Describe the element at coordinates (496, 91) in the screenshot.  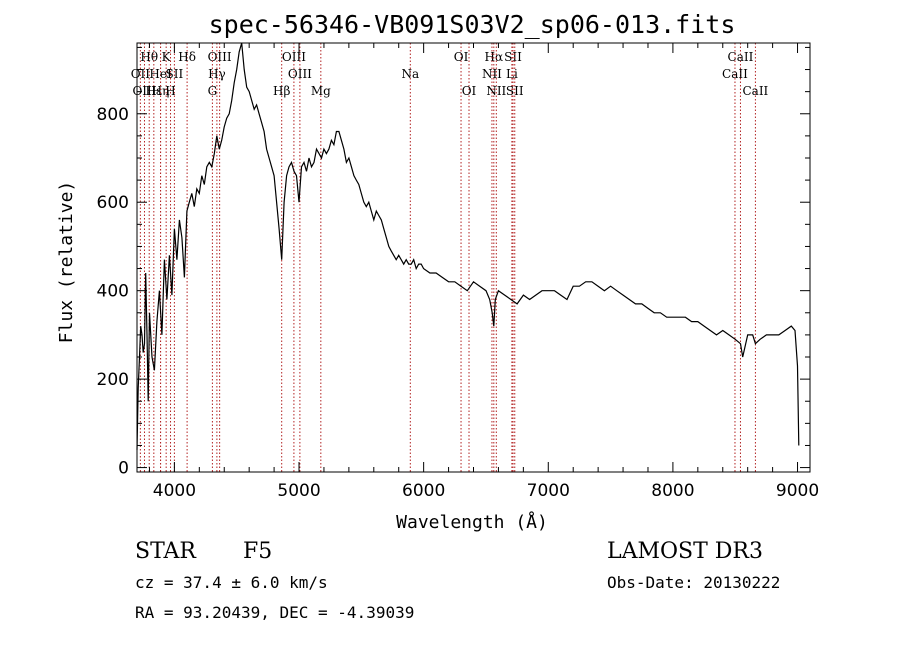
I see `line-label-22: NII` at that location.